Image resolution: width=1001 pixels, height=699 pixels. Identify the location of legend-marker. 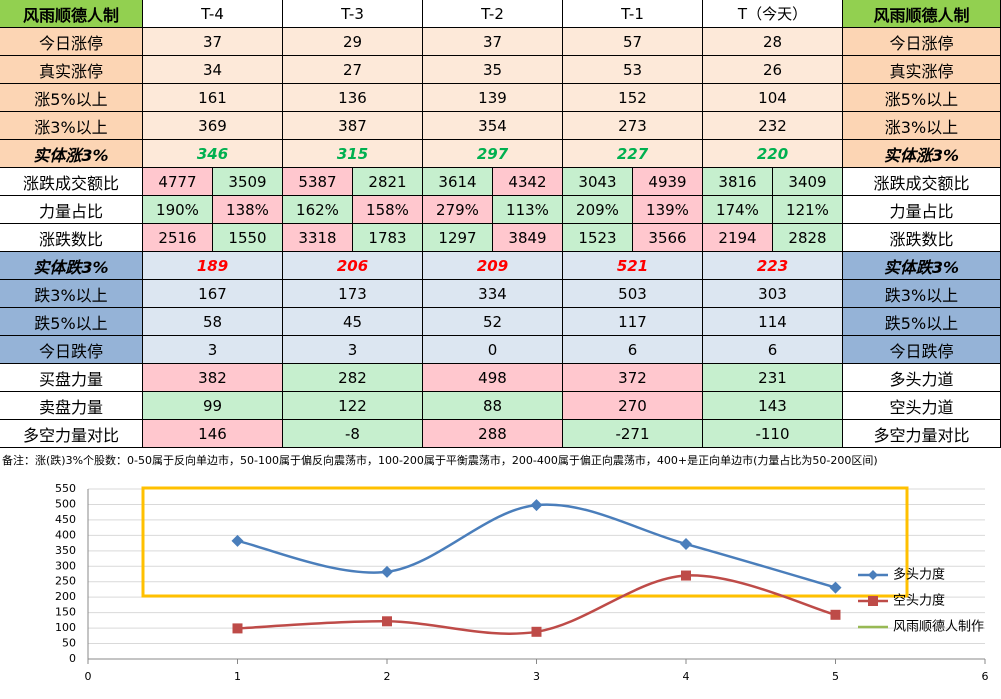
(873, 601).